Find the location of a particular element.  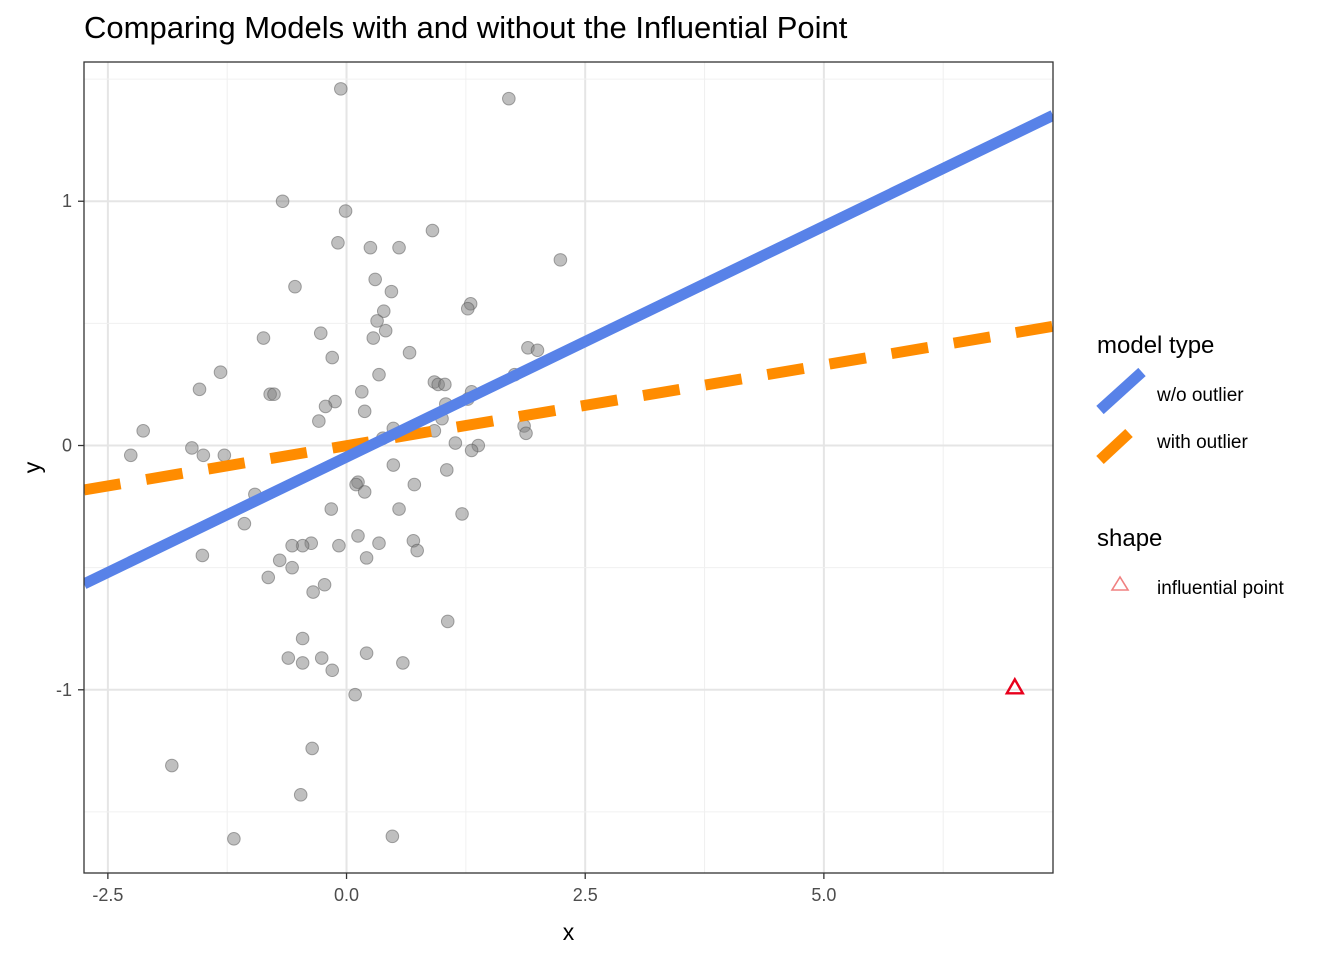

influential-point-layer is located at coordinates (1014, 685).